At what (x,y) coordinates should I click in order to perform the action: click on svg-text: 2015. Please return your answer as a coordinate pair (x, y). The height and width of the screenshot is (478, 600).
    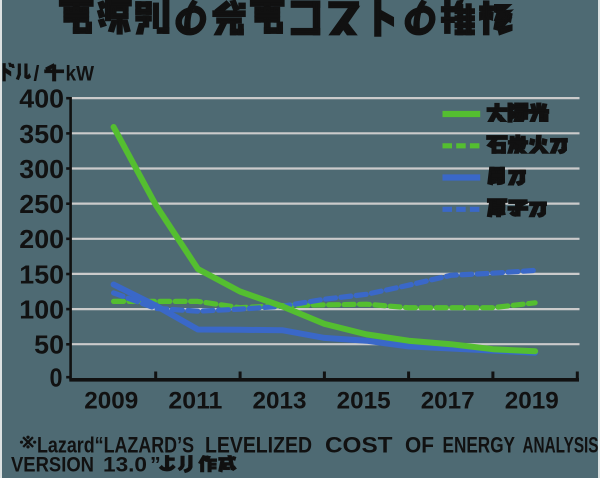
    Looking at the image, I should click on (364, 401).